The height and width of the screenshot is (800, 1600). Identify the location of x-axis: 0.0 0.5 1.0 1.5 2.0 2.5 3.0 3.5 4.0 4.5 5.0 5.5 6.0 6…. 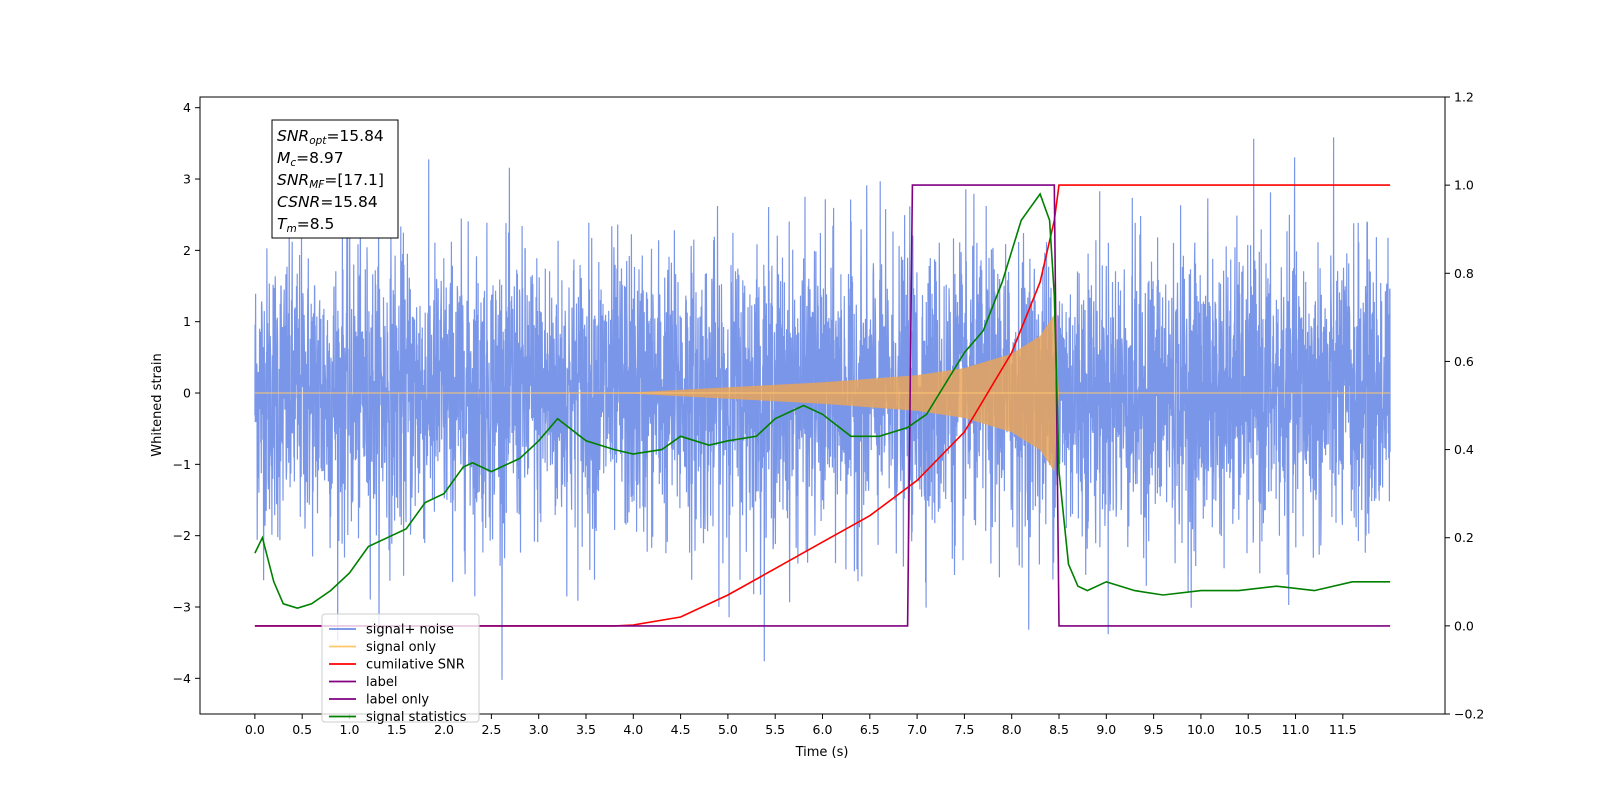
(801, 725).